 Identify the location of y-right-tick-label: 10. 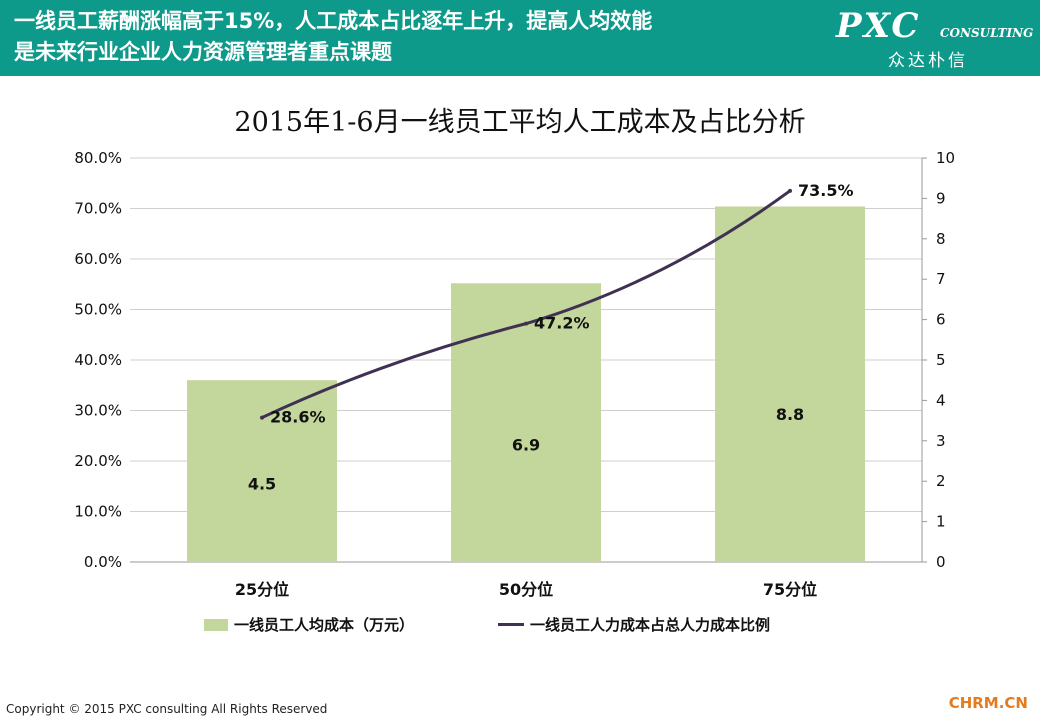
(945, 158).